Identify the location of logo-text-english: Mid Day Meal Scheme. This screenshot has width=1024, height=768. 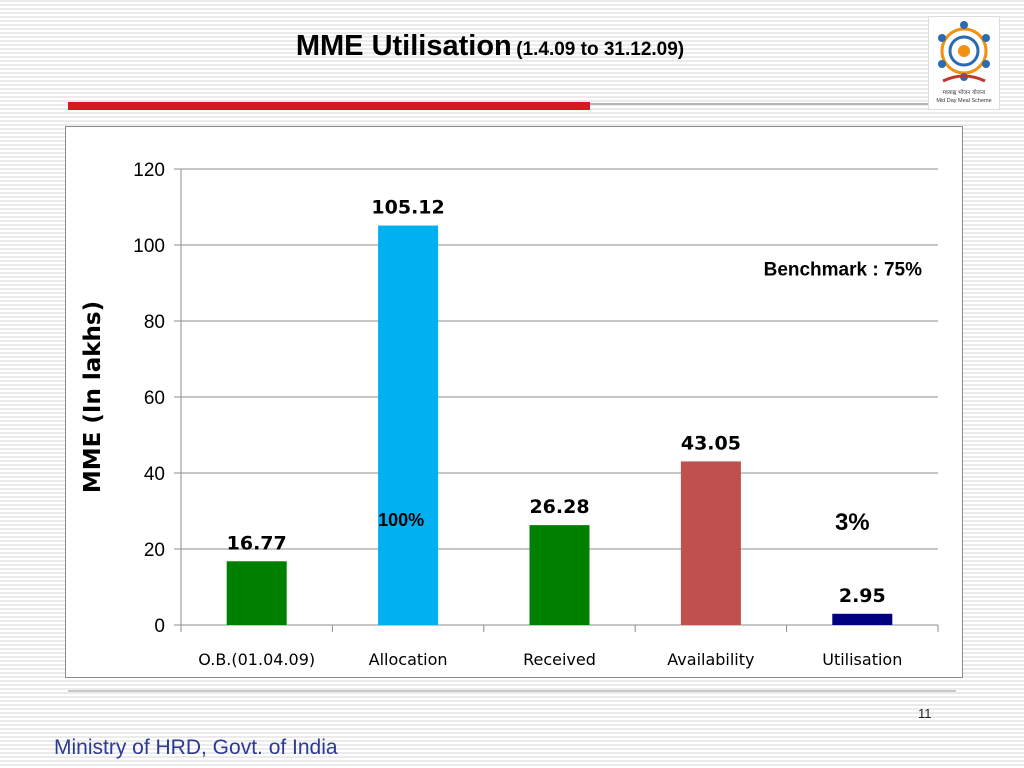
(963, 101).